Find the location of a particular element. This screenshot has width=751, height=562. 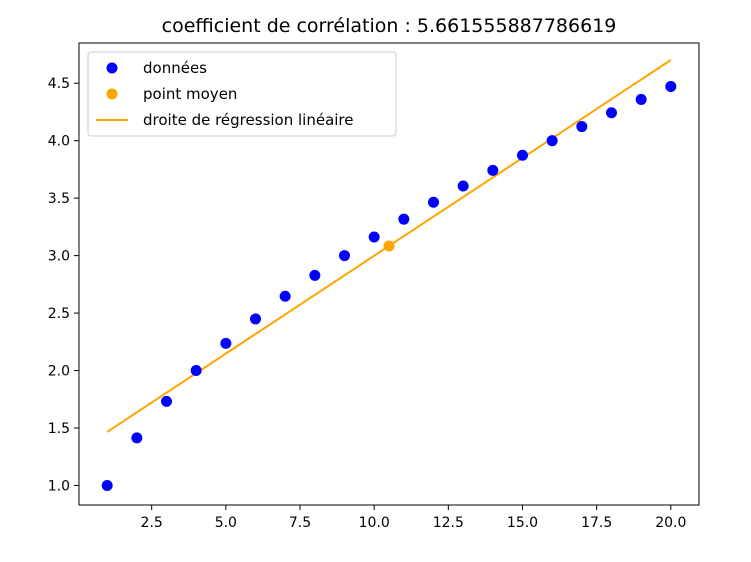

legend-label: données is located at coordinates (175, 68).